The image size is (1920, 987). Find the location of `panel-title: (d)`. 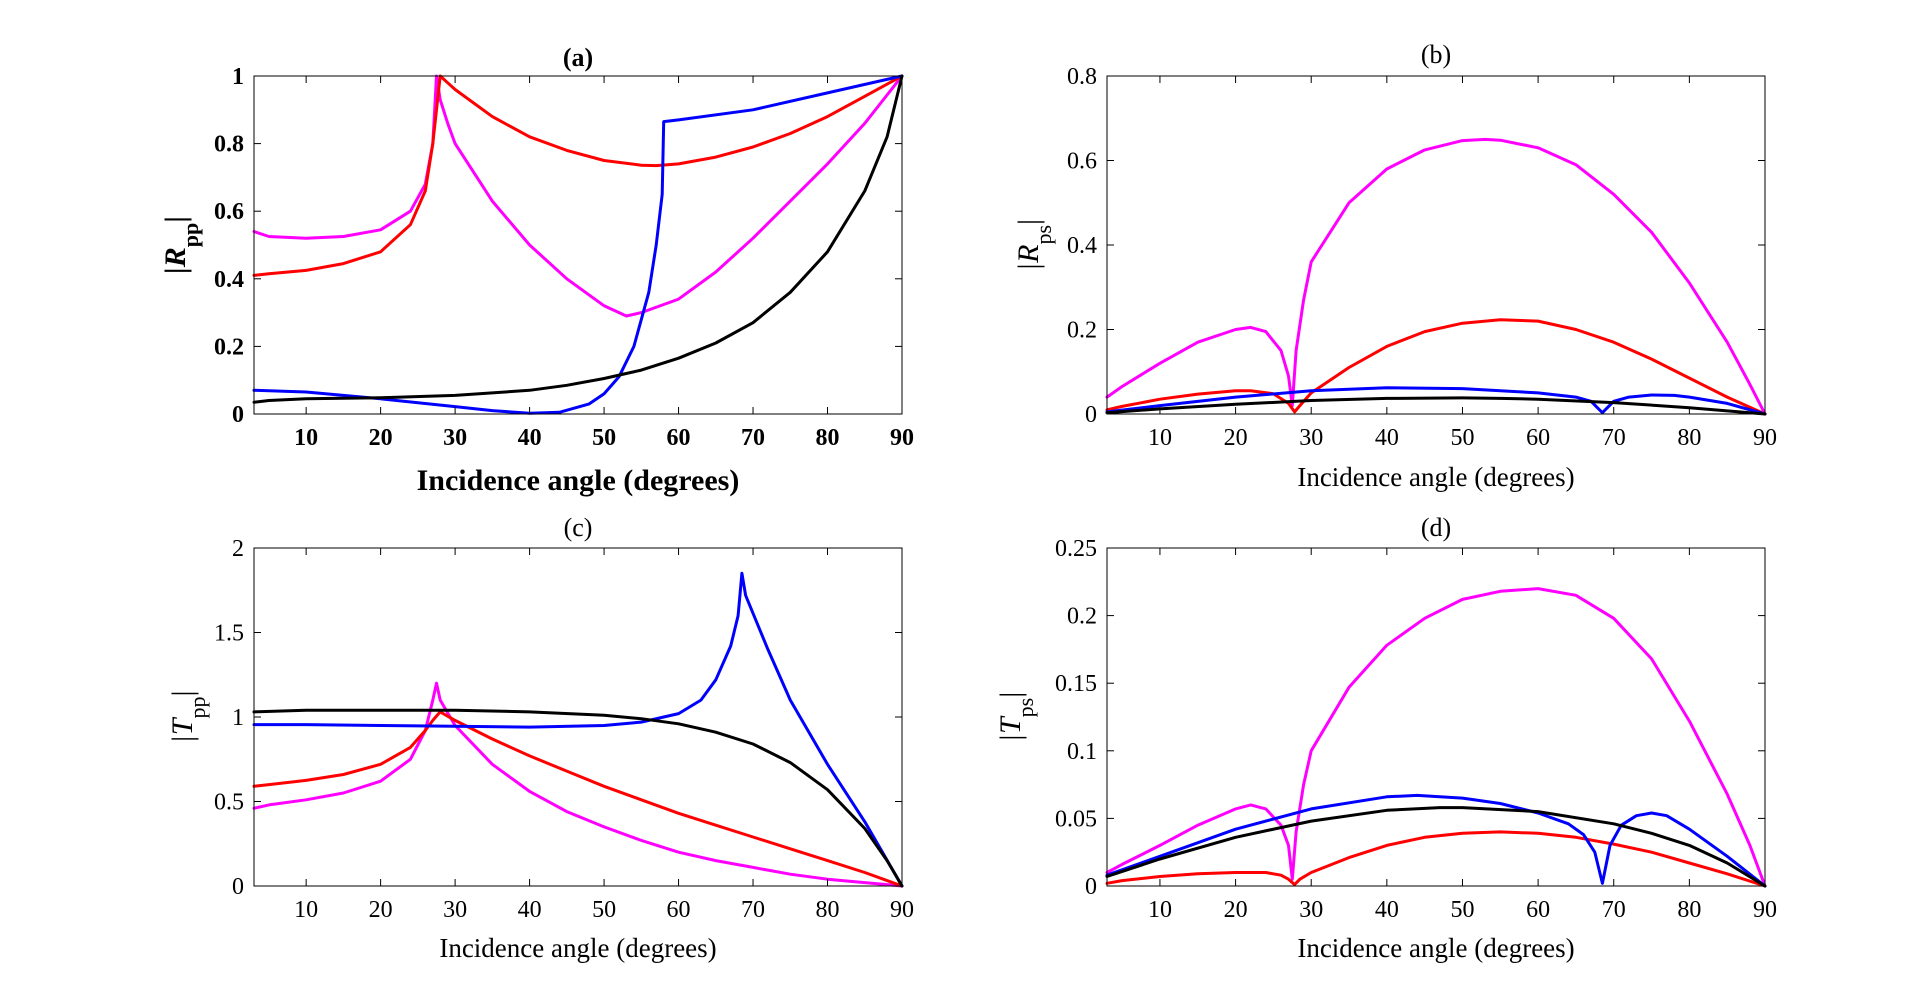

panel-title: (d) is located at coordinates (1436, 527).